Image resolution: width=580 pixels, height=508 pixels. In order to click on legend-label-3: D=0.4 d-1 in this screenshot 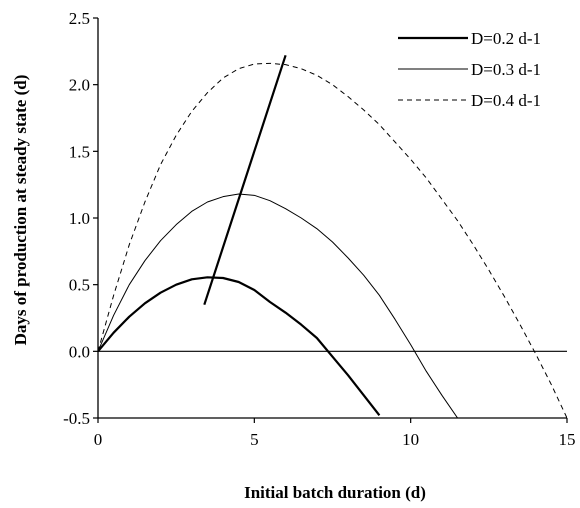, I will do `click(506, 100)`.